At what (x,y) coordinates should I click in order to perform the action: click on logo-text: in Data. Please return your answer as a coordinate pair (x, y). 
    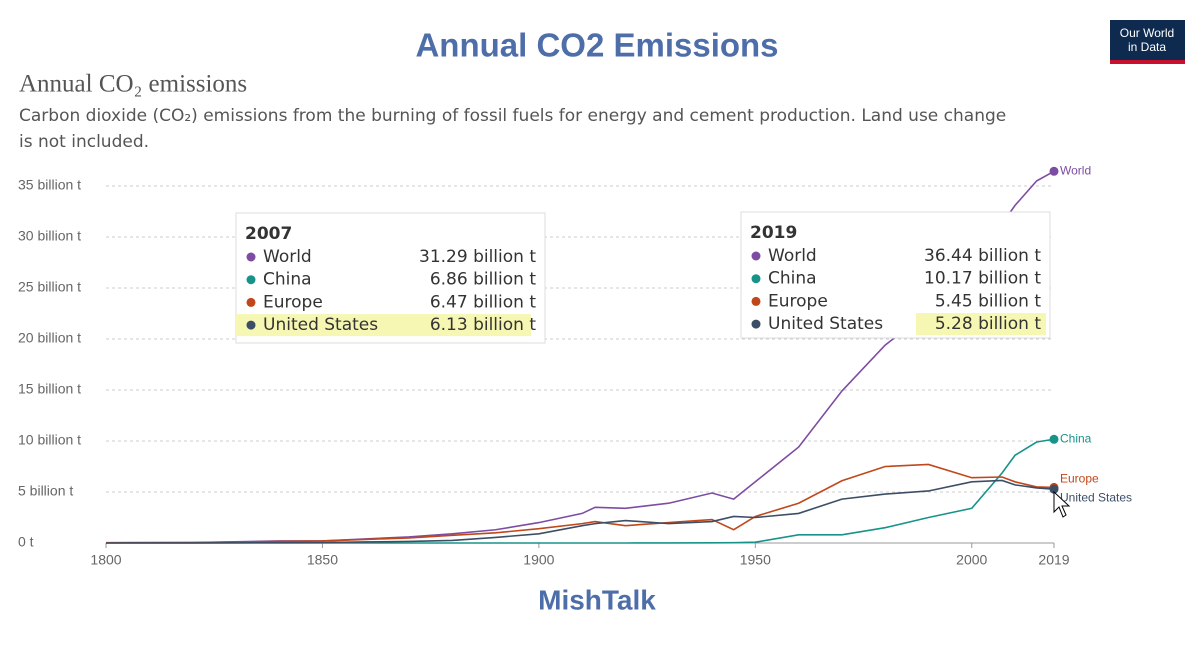
    Looking at the image, I should click on (1147, 47).